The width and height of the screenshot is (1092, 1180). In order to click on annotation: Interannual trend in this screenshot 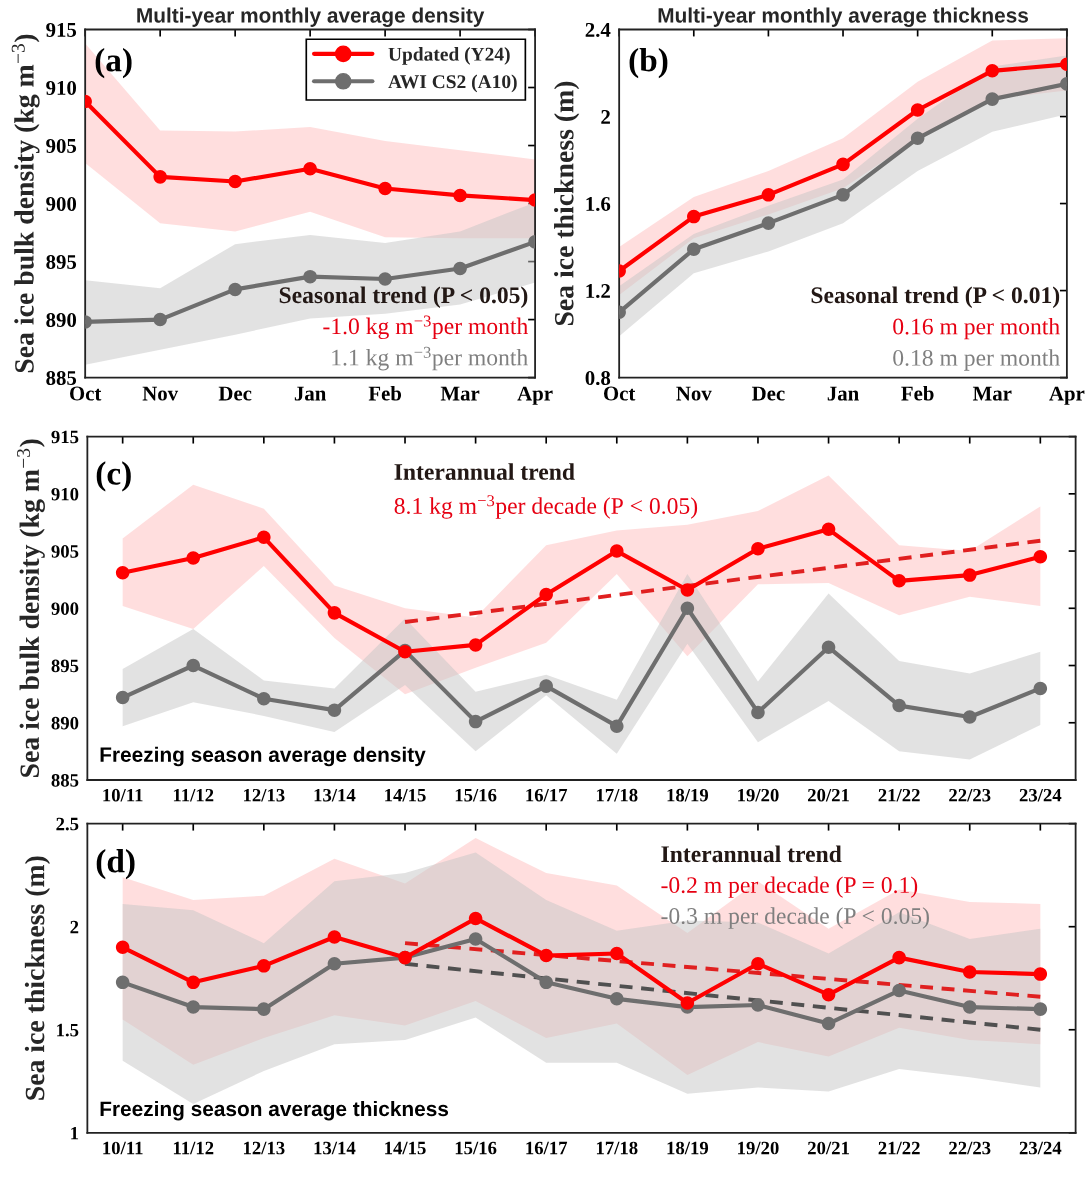, I will do `click(751, 854)`.